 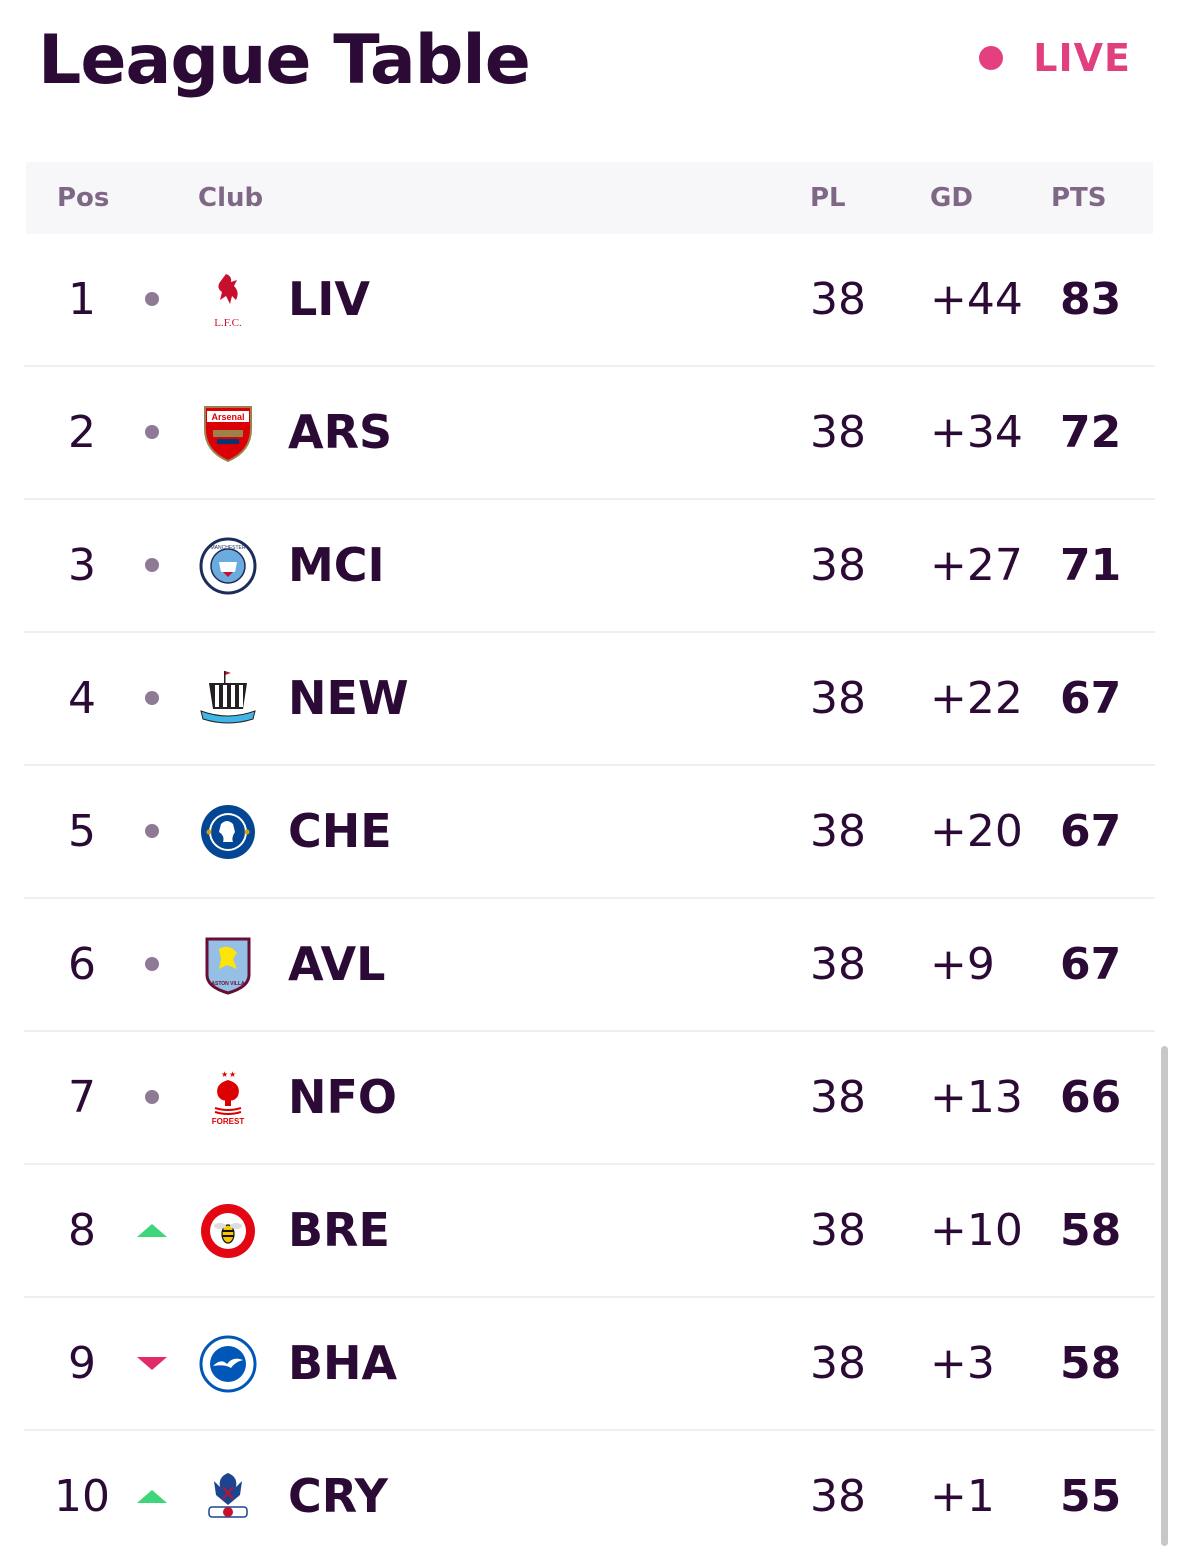 What do you see at coordinates (284, 60) in the screenshot?
I see `page-title: League Table` at bounding box center [284, 60].